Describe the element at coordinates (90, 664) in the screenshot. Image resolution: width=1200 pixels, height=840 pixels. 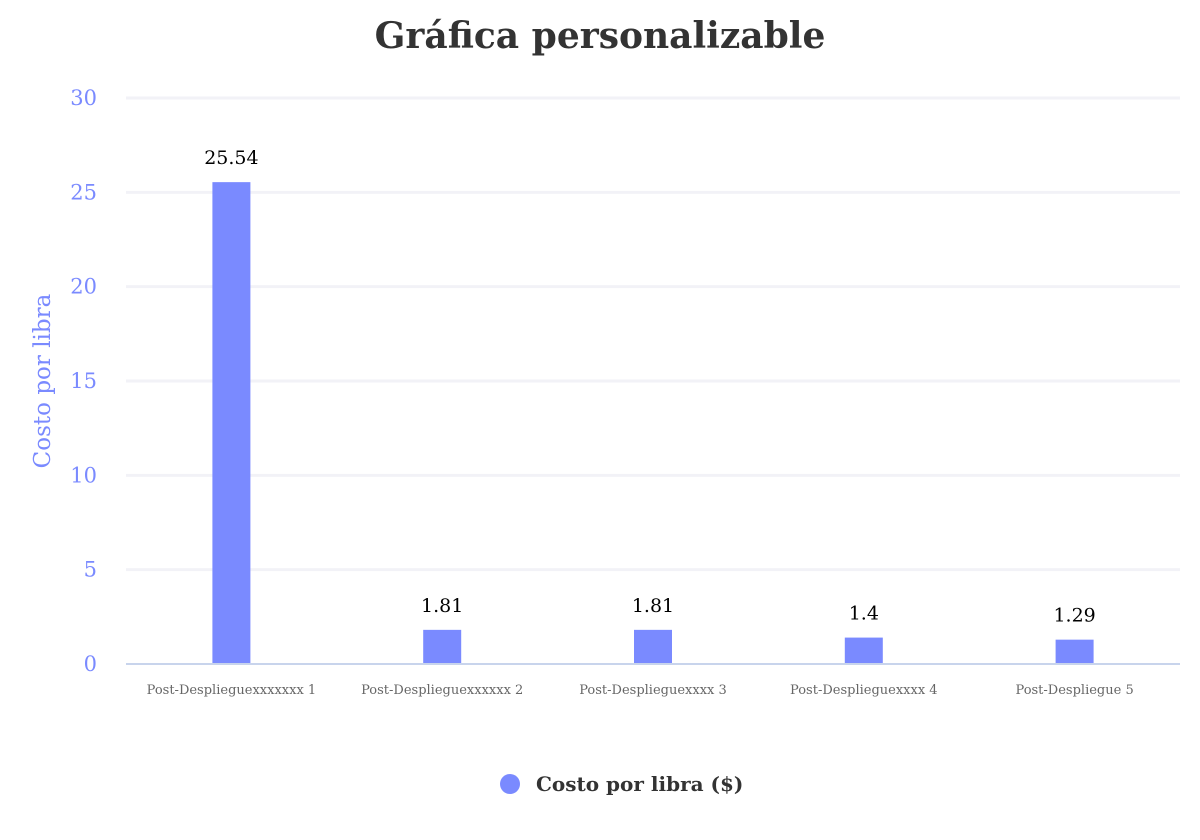
I see `y-tick-label: 0` at that location.